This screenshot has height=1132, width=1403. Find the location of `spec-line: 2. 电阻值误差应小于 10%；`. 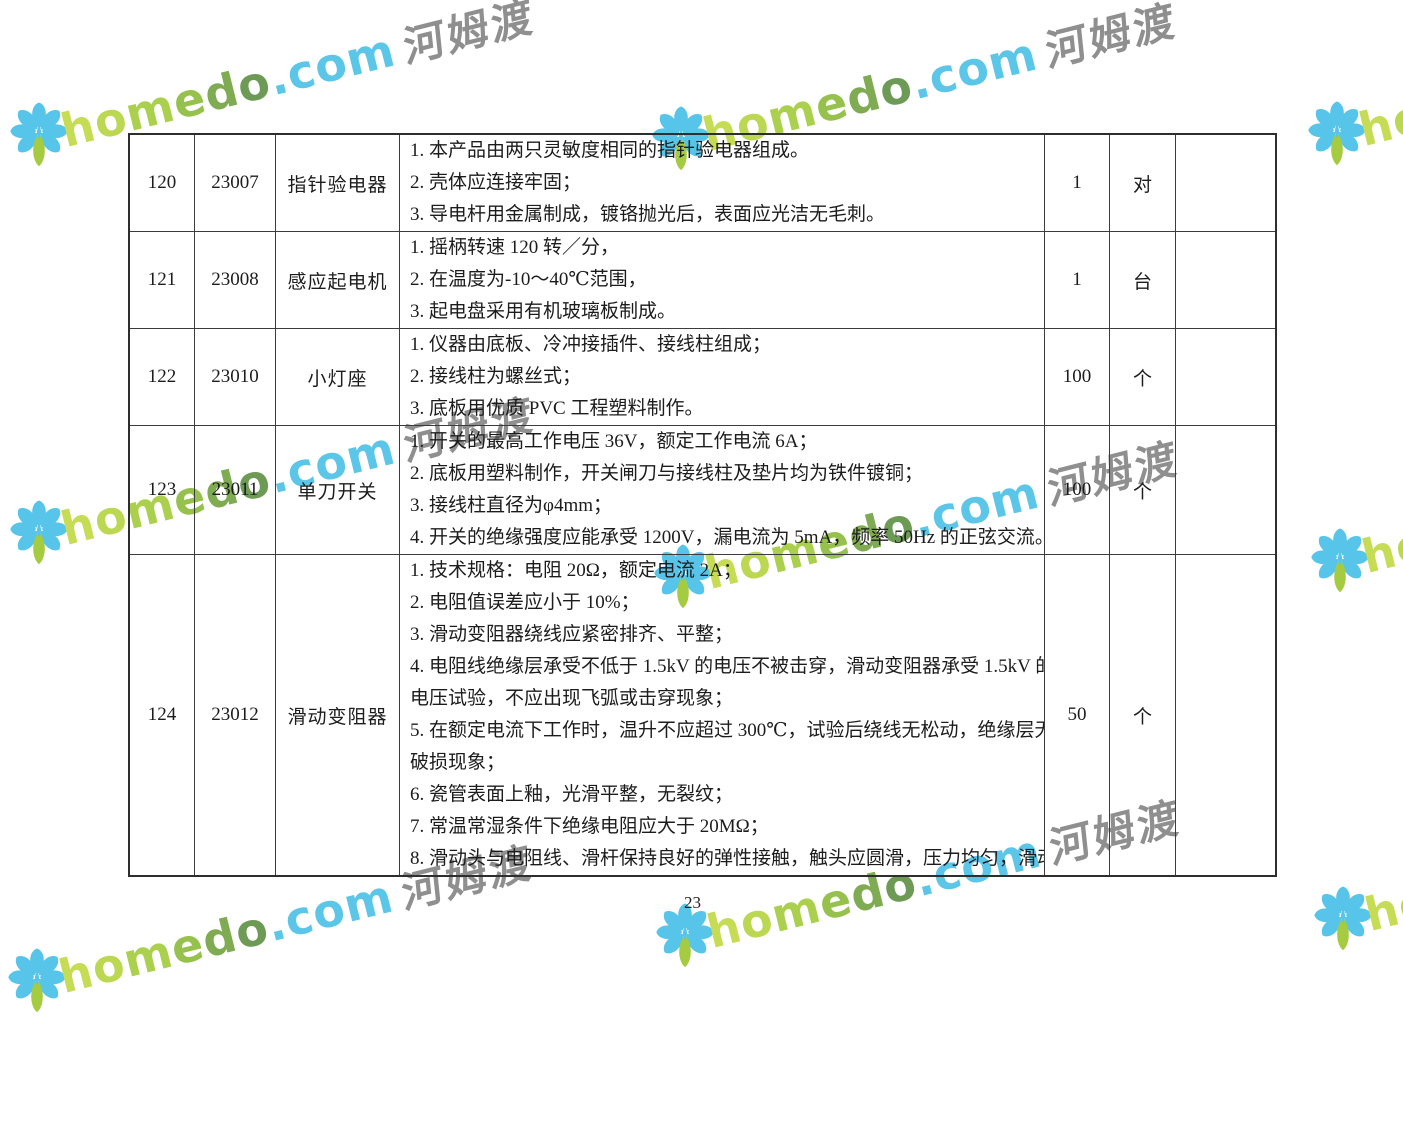

spec-line: 2. 电阻值误差应小于 10%； is located at coordinates (525, 602).